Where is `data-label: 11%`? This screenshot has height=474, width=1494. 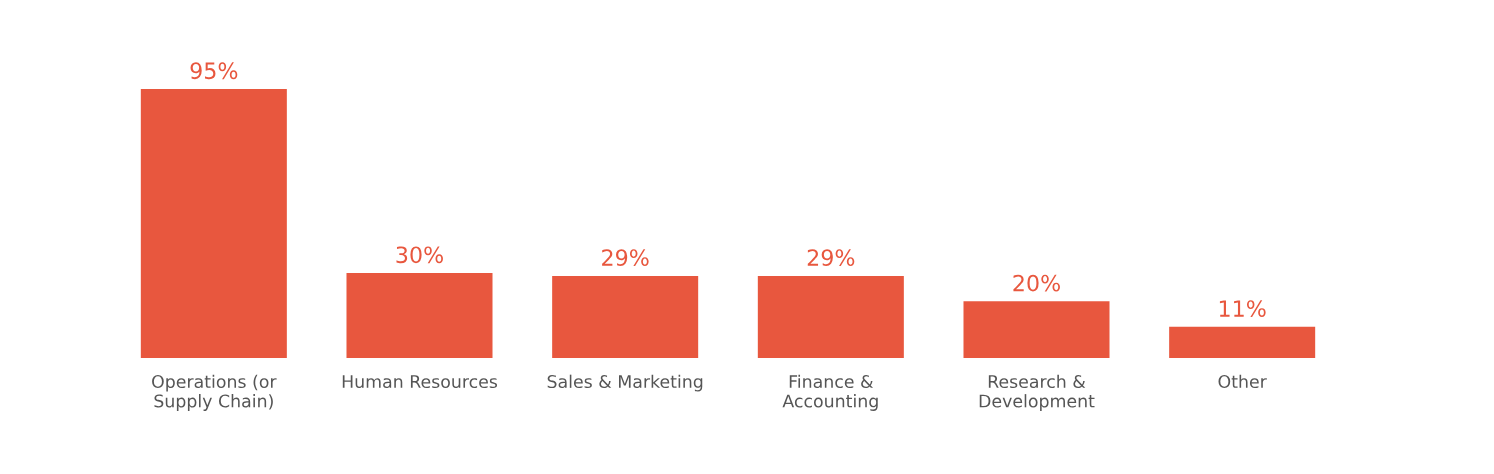 data-label: 11% is located at coordinates (1242, 308).